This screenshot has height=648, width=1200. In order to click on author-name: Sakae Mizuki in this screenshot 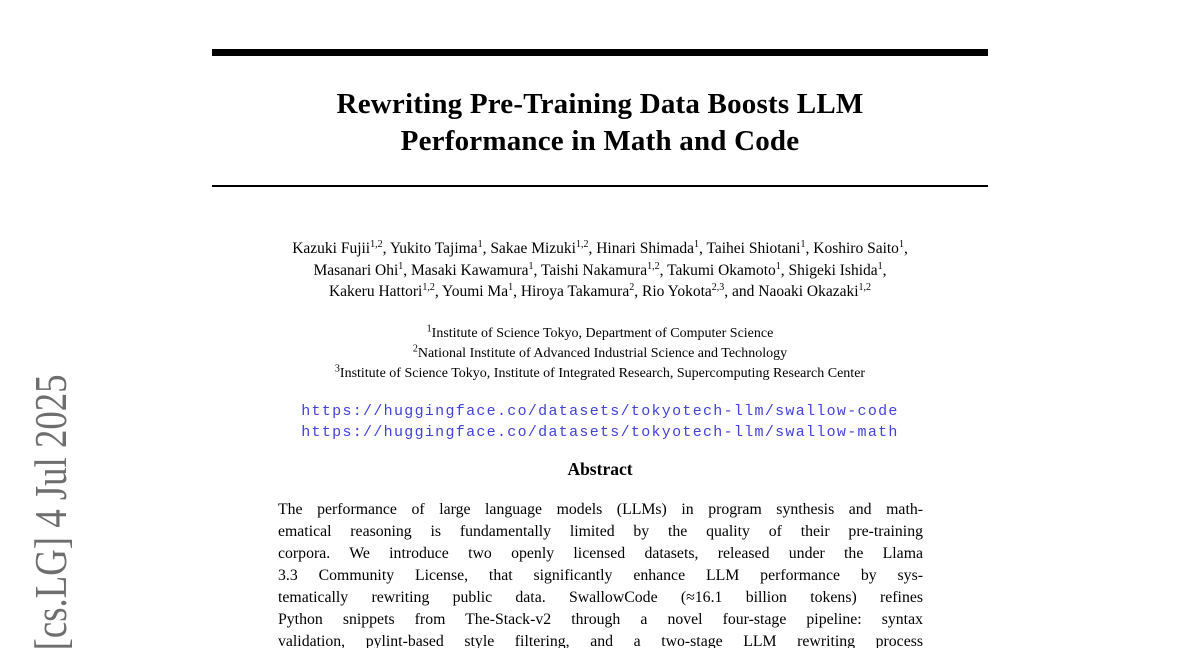, I will do `click(533, 248)`.